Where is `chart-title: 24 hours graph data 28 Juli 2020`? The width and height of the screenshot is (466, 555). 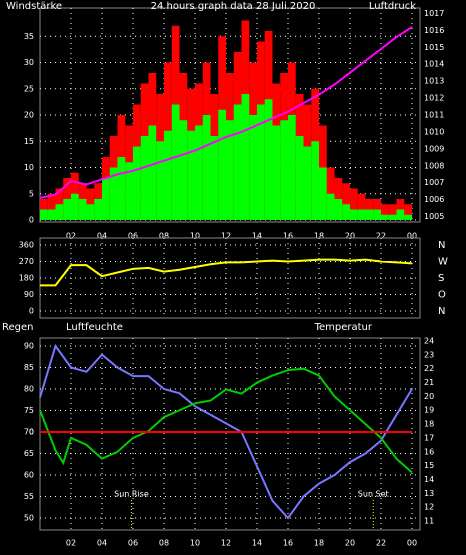
chart-title: 24 hours graph data 28 Juli 2020 is located at coordinates (233, 6).